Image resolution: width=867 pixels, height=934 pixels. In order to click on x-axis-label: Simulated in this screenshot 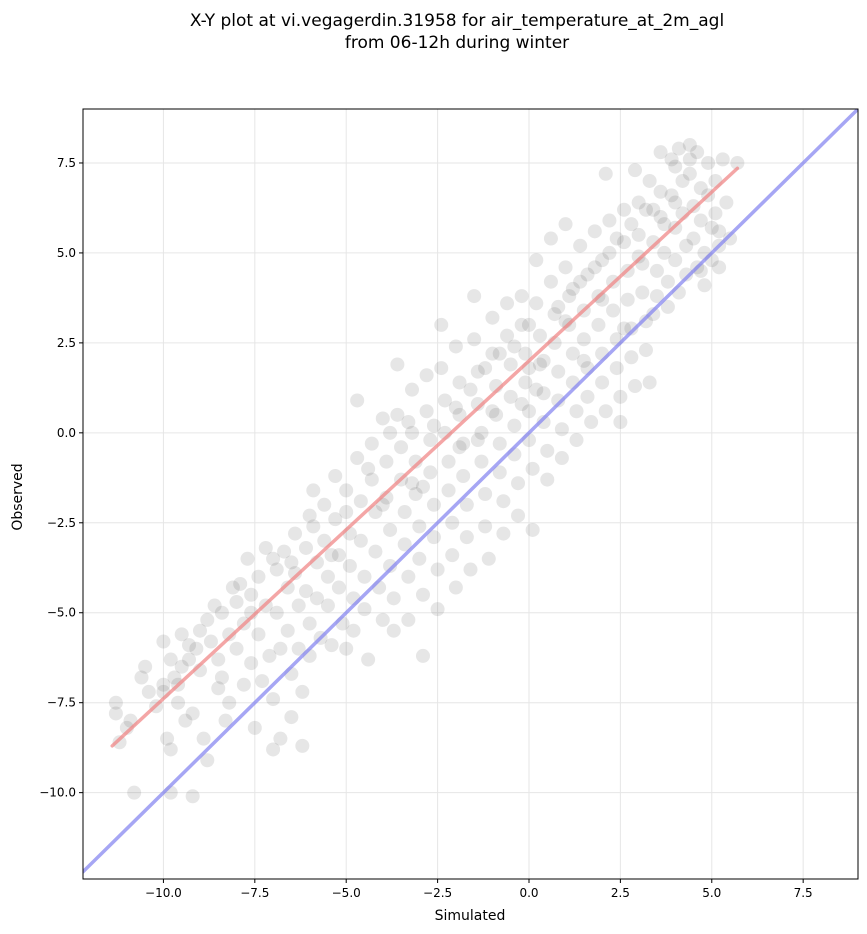, I will do `click(470, 916)`.